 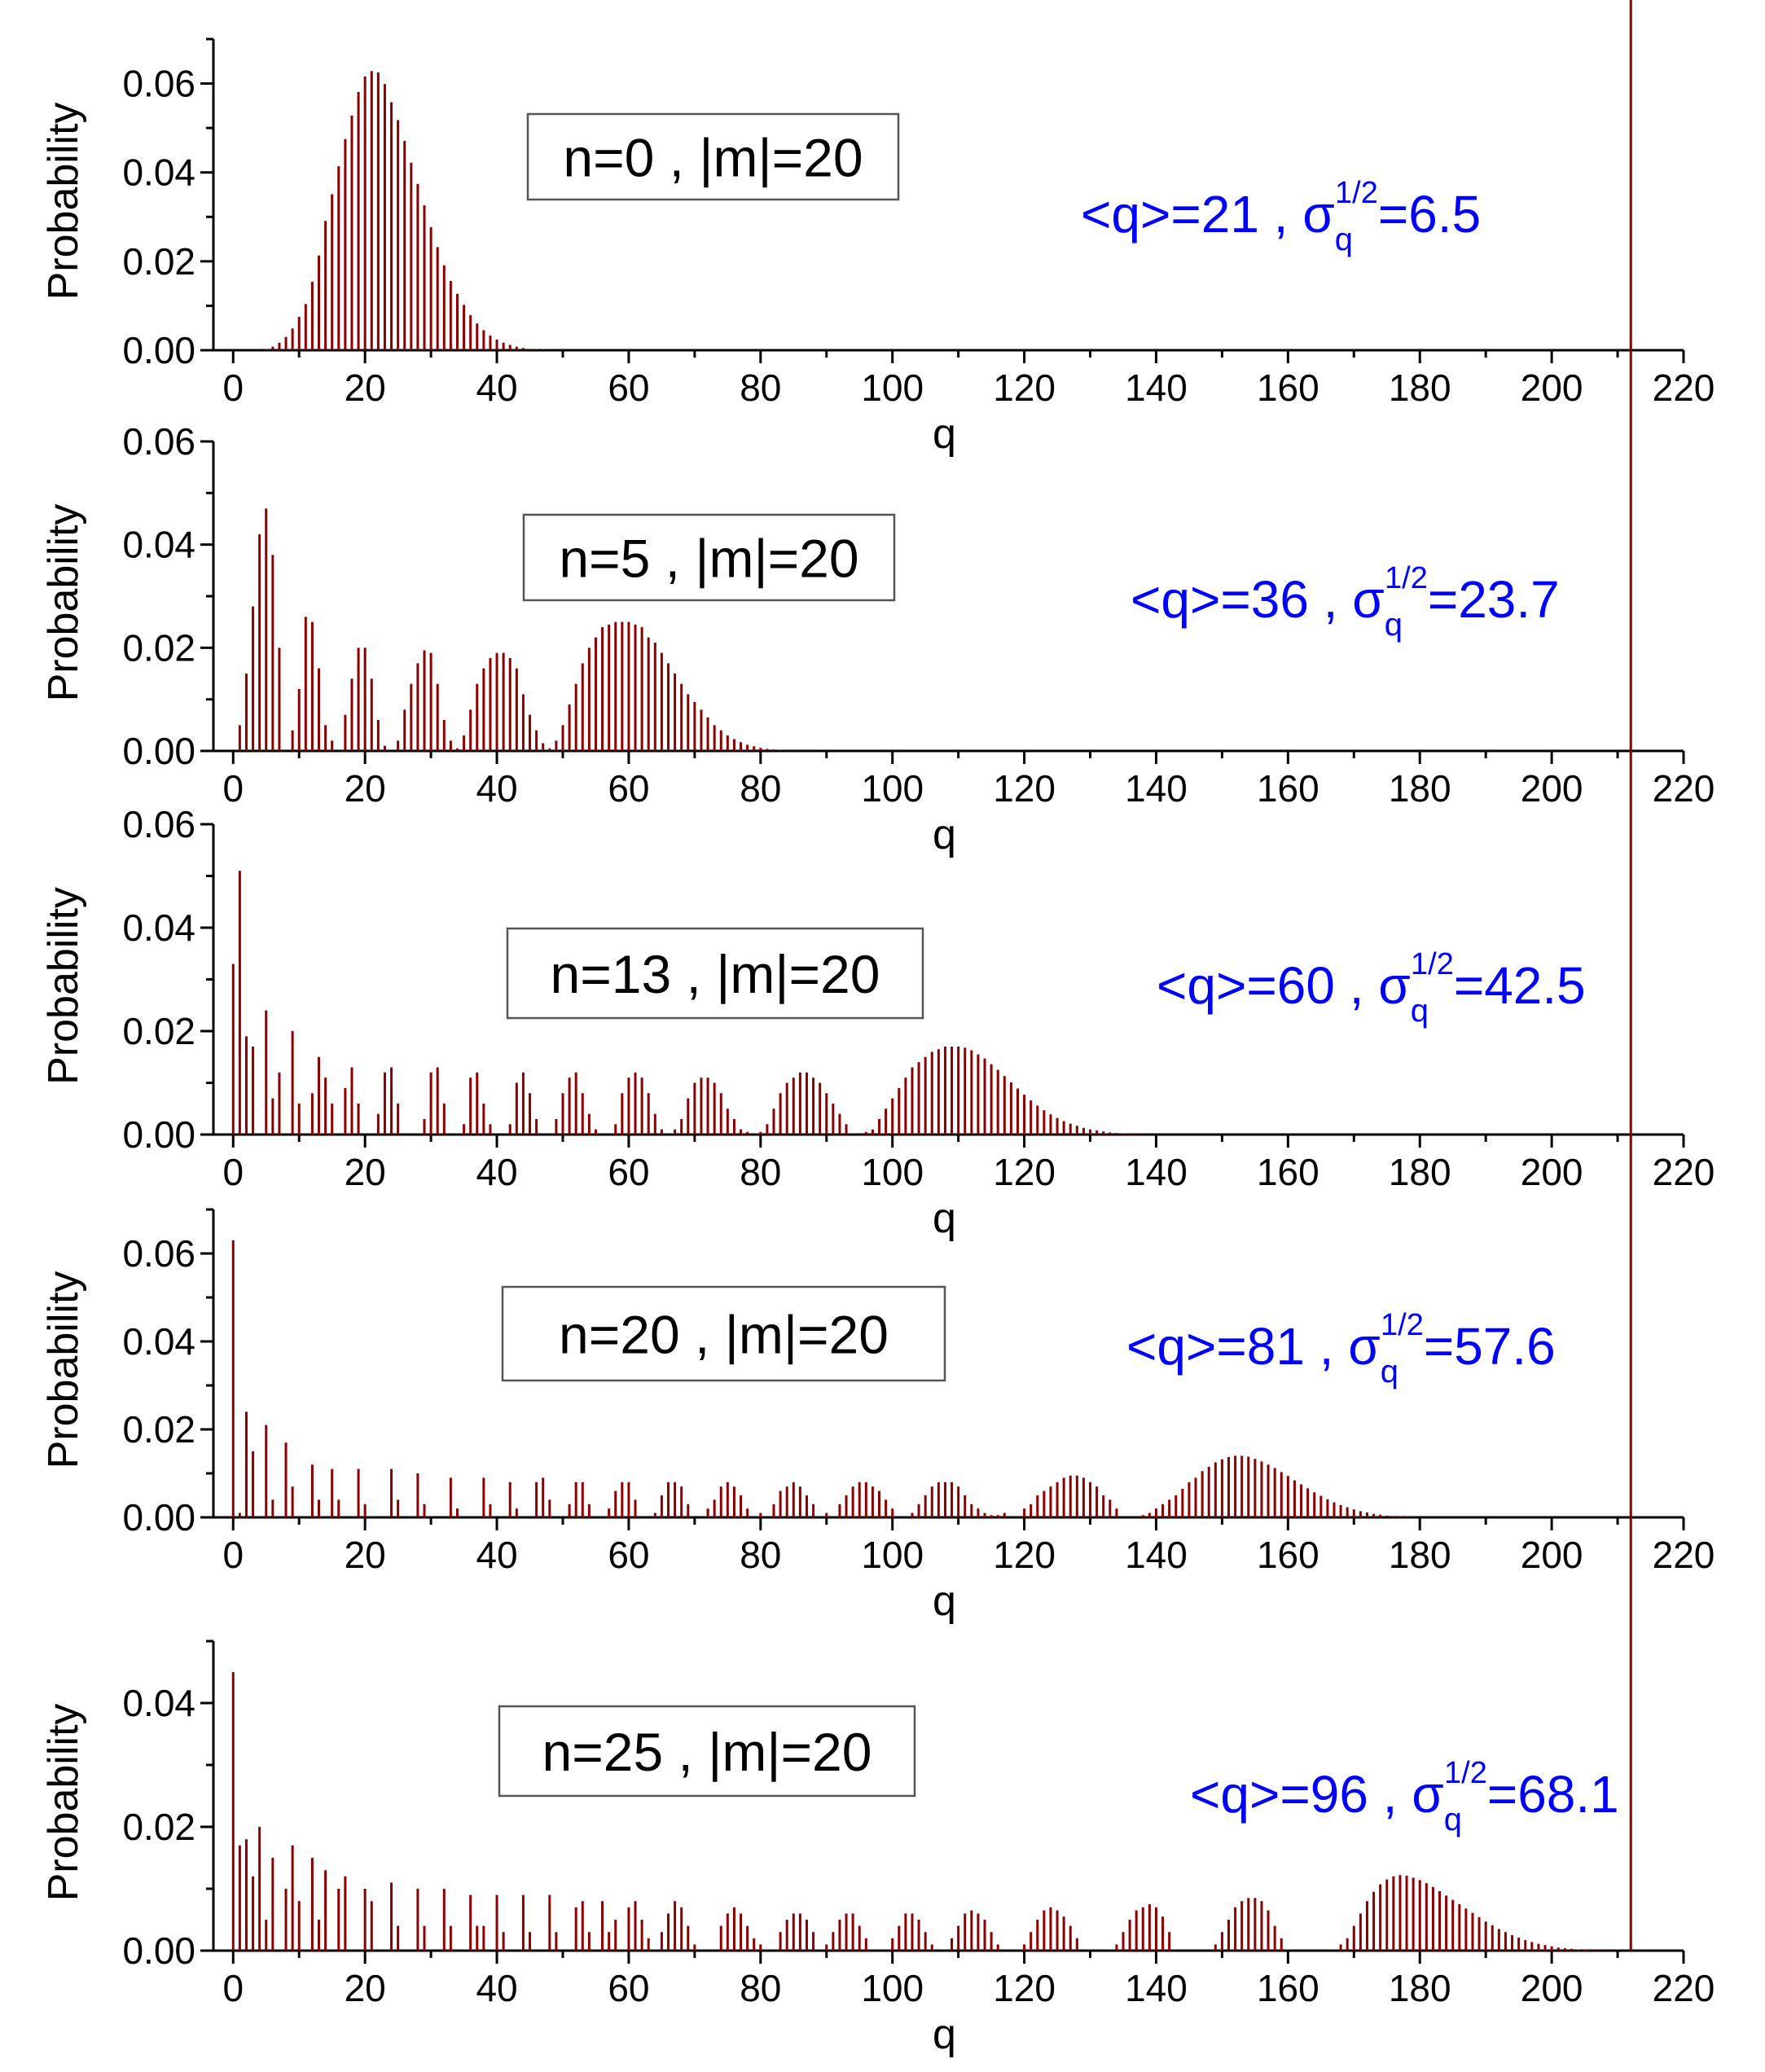 What do you see at coordinates (1241, 599) in the screenshot?
I see `mean-label: <q>=36 ,` at bounding box center [1241, 599].